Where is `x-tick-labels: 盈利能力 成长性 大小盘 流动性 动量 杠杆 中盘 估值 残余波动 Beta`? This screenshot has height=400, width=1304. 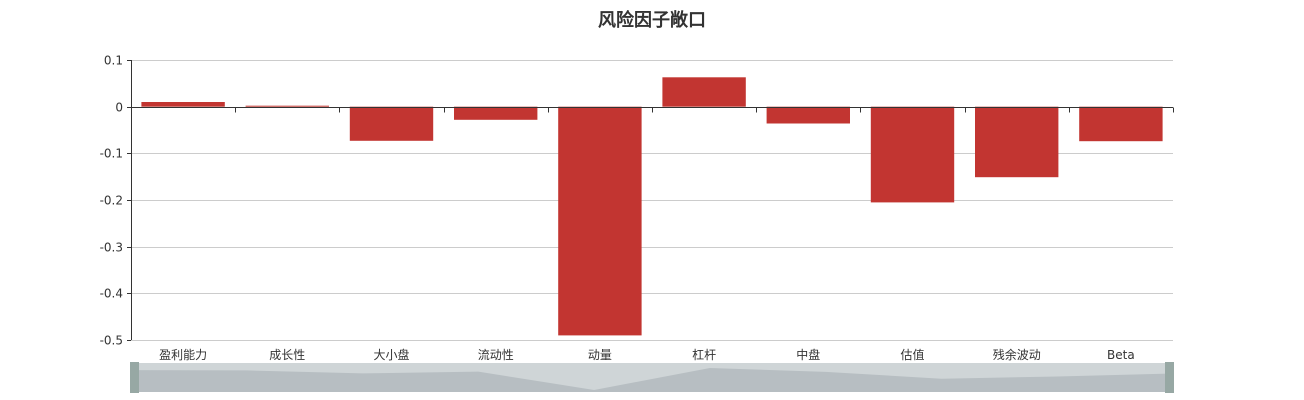
x-tick-labels: 盈利能力 成长性 大小盘 流动性 动量 杠杆 中盘 估值 残余波动 Beta is located at coordinates (647, 354).